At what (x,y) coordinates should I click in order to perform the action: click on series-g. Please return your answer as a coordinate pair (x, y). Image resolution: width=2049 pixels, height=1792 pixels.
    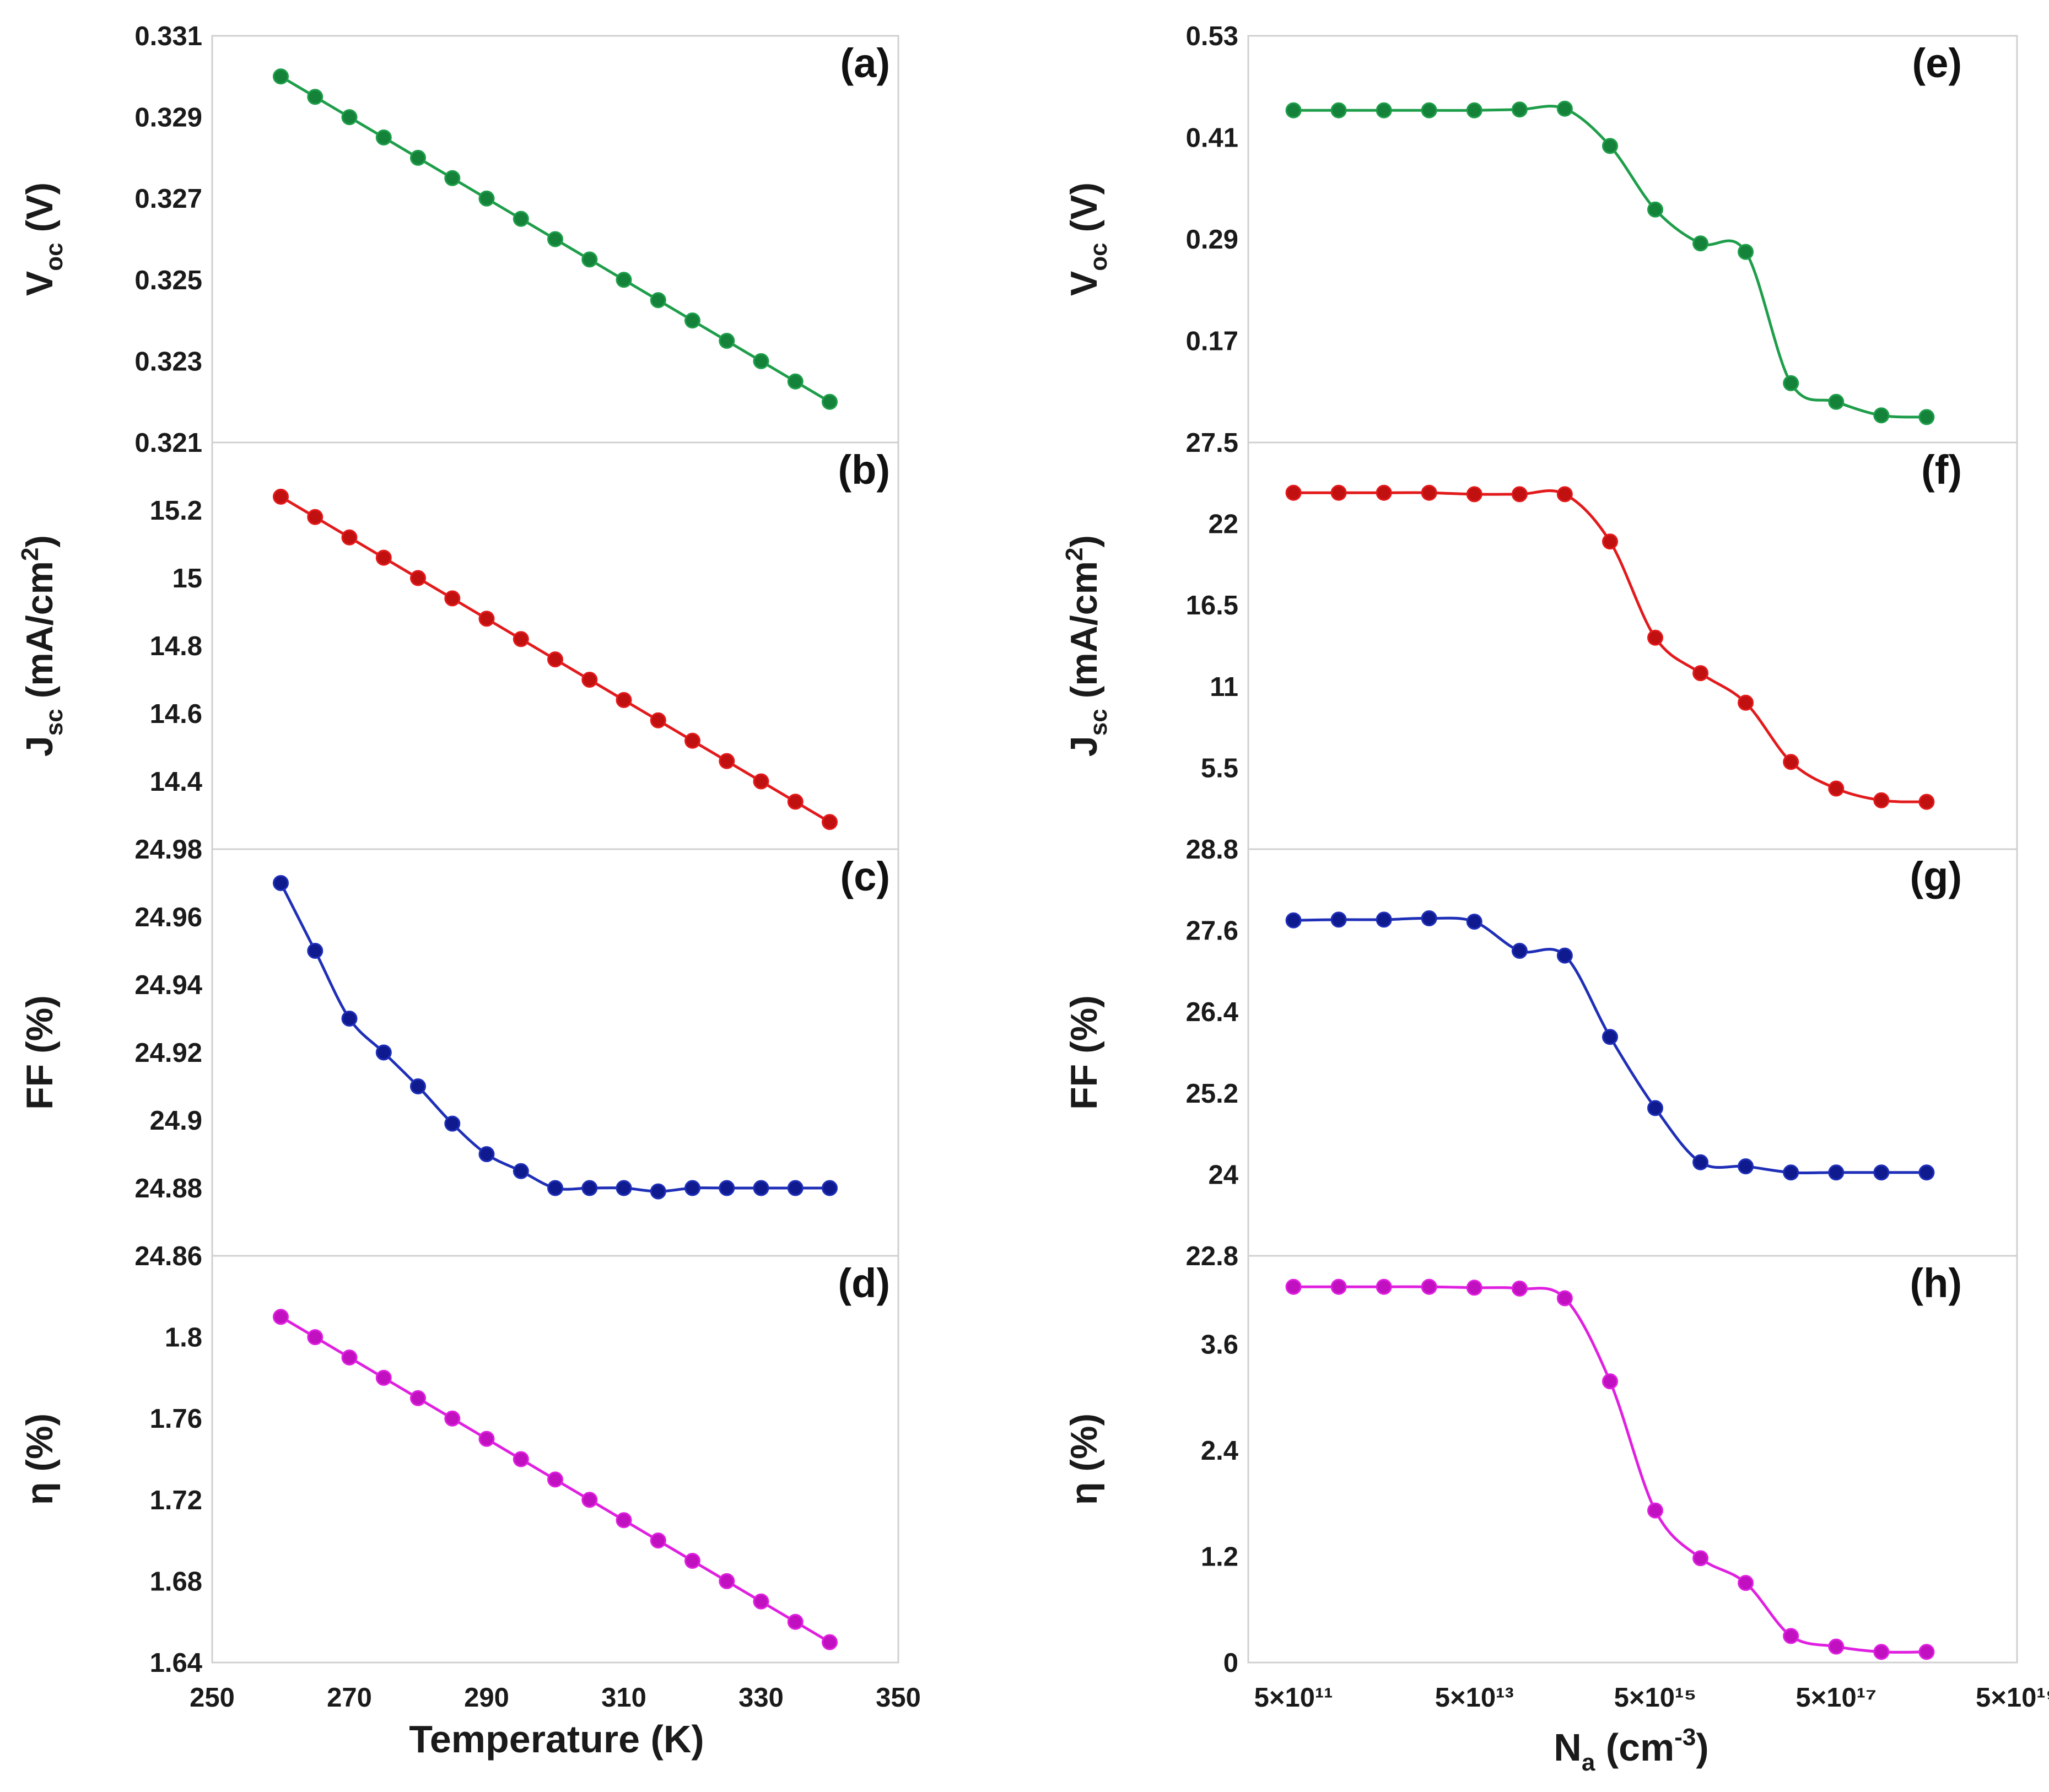
    Looking at the image, I should click on (1610, 1045).